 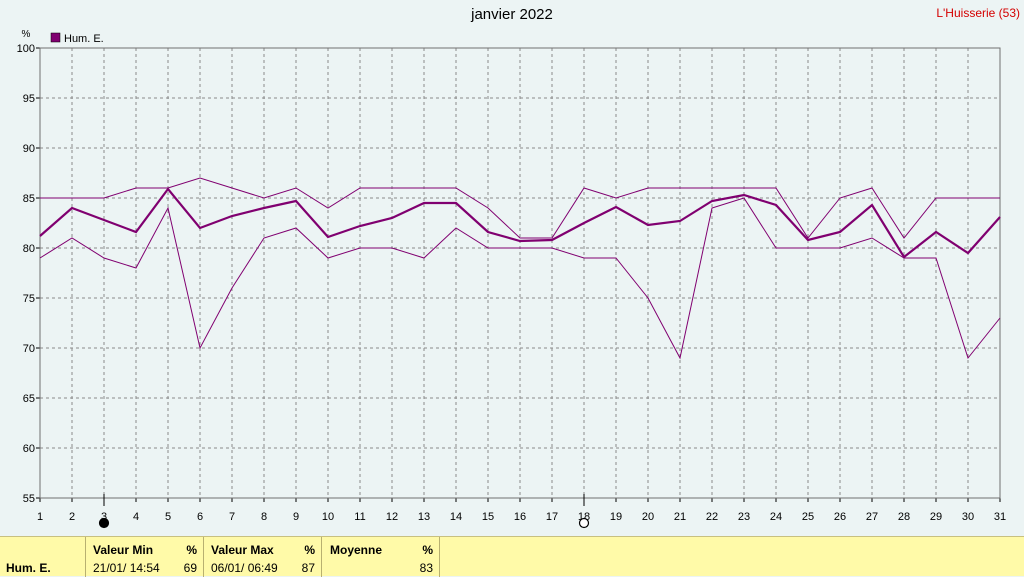 What do you see at coordinates (29, 299) in the screenshot?
I see `y-tick-label: 75` at bounding box center [29, 299].